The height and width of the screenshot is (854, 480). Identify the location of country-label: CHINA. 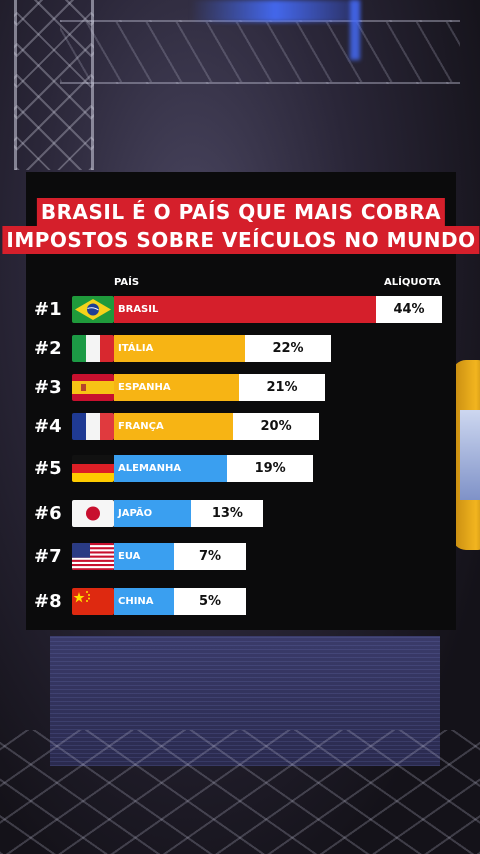
(136, 601).